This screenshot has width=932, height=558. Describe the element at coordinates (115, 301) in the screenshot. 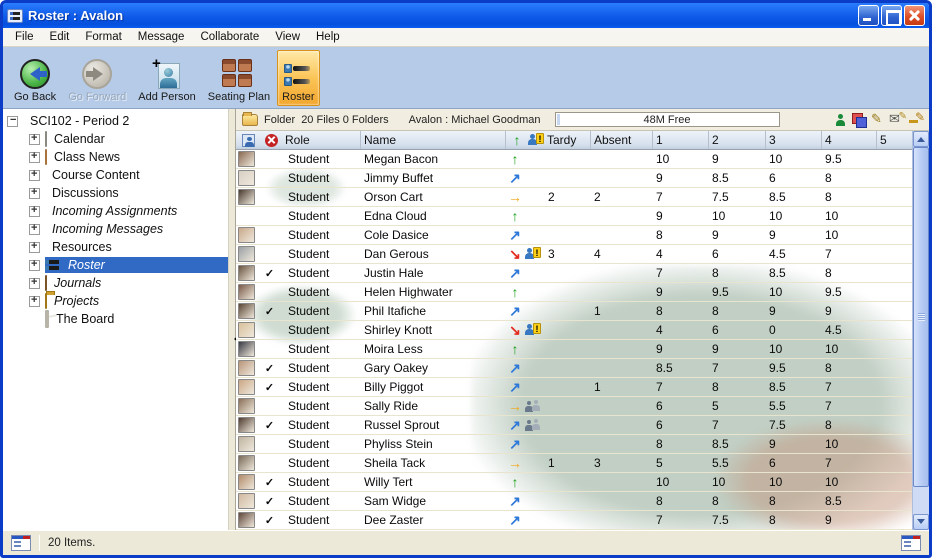

I see `sidebar-item-projects: Projects` at that location.